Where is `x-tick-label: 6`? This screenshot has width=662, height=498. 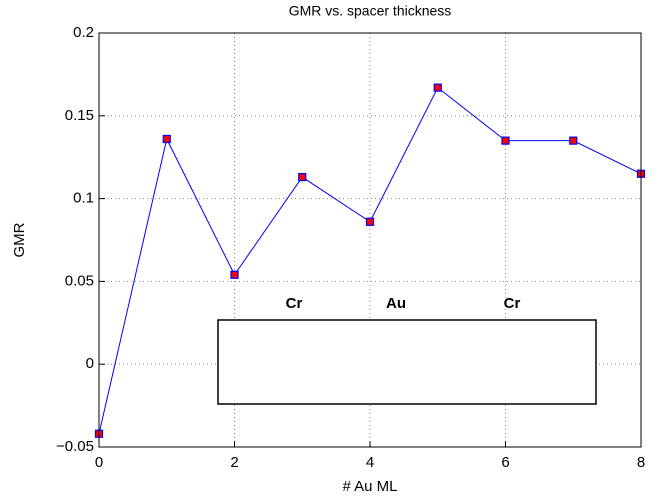
x-tick-label: 6 is located at coordinates (505, 462).